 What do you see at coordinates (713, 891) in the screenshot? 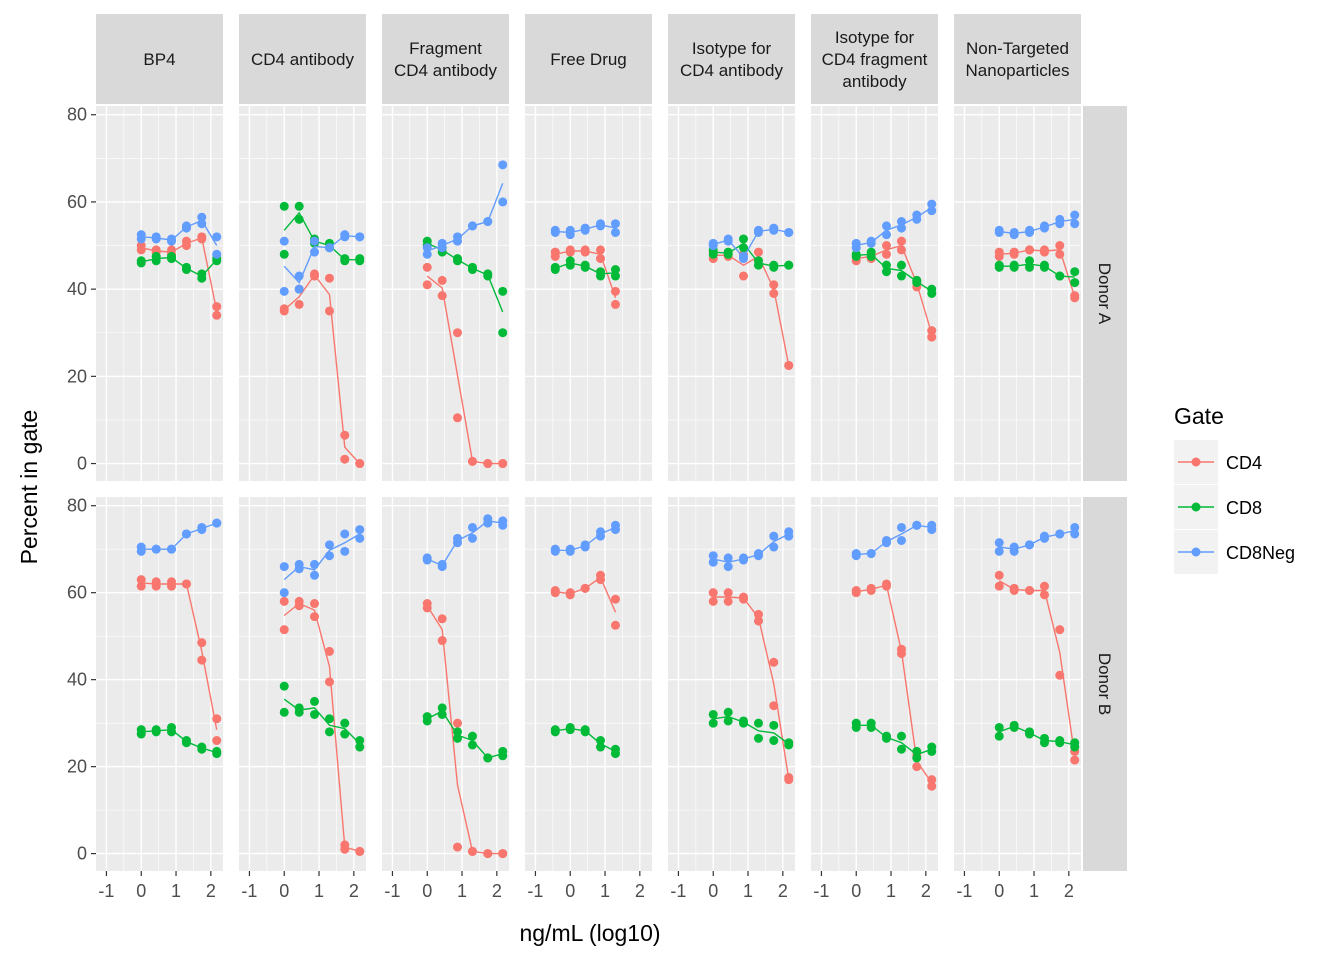
I see `x-tick-label: 0` at bounding box center [713, 891].